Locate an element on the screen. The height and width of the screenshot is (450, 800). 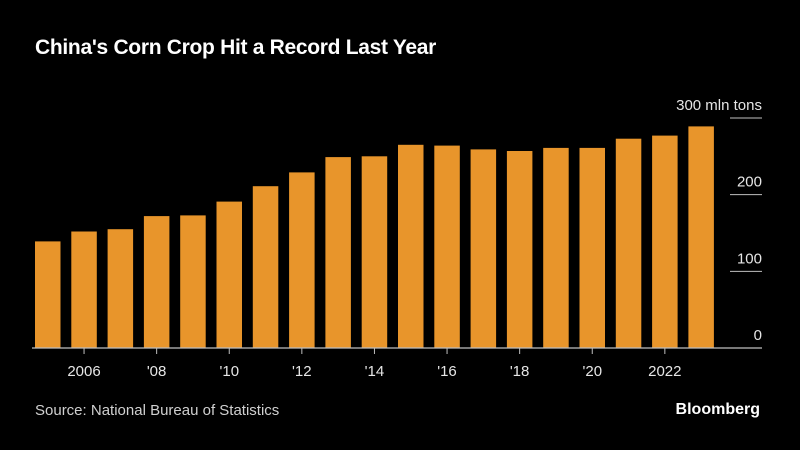
bar-2011 is located at coordinates (265, 267).